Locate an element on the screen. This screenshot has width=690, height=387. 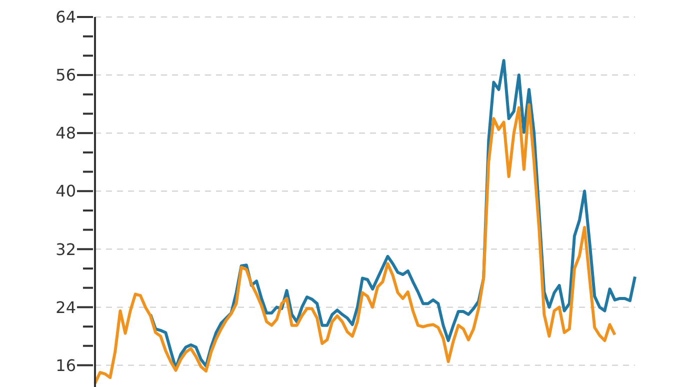
y-tick-label: 32 is located at coordinates (66, 249).